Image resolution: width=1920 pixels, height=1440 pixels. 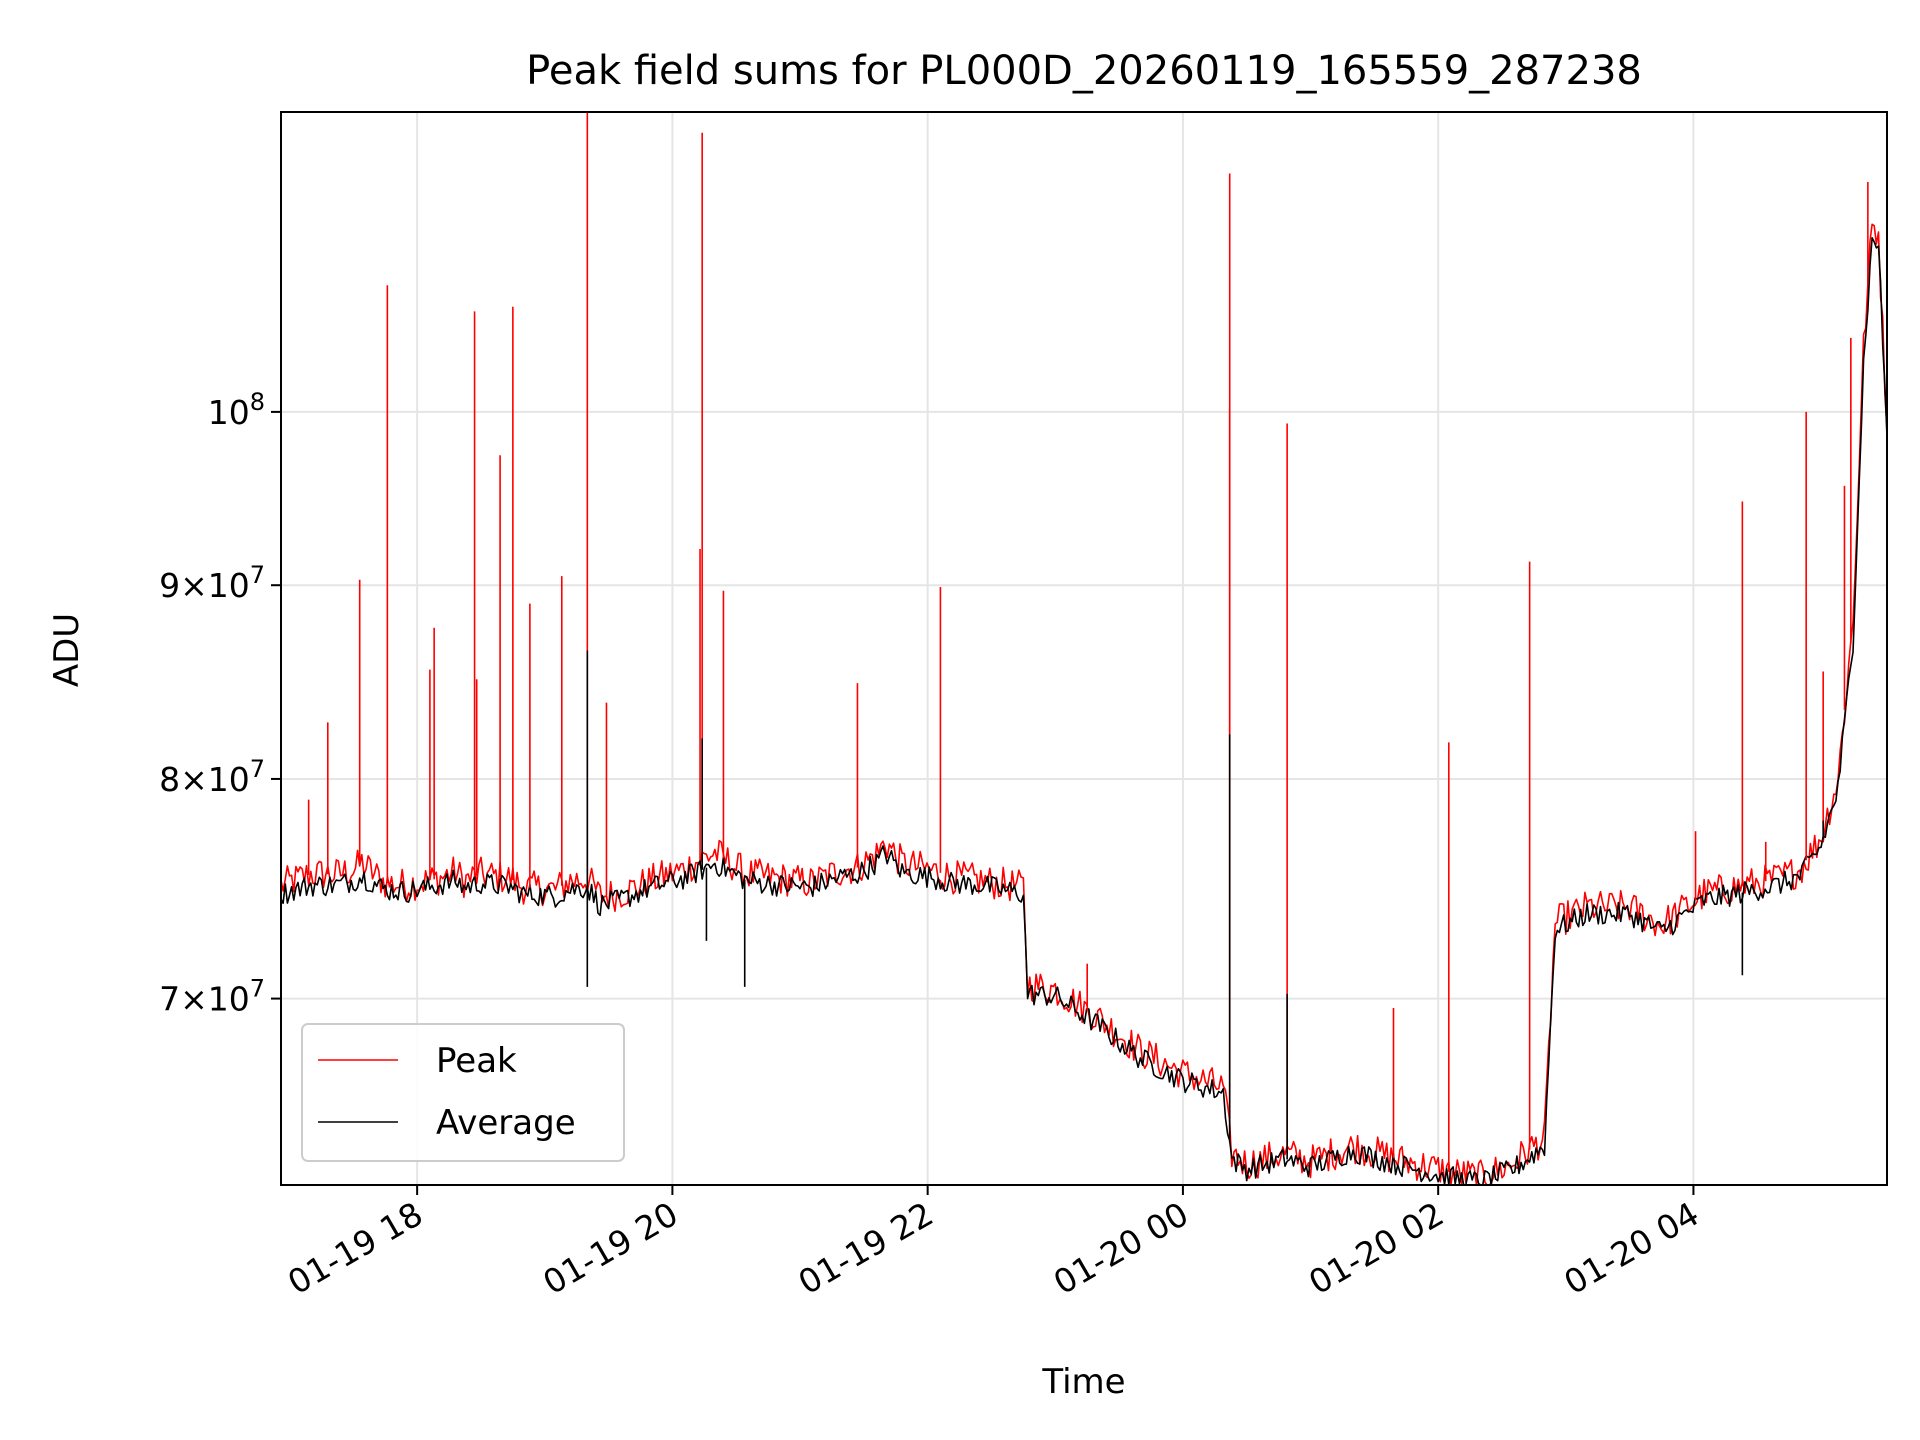 I want to click on y-tick-label: 7×107, so click(x=212, y=997).